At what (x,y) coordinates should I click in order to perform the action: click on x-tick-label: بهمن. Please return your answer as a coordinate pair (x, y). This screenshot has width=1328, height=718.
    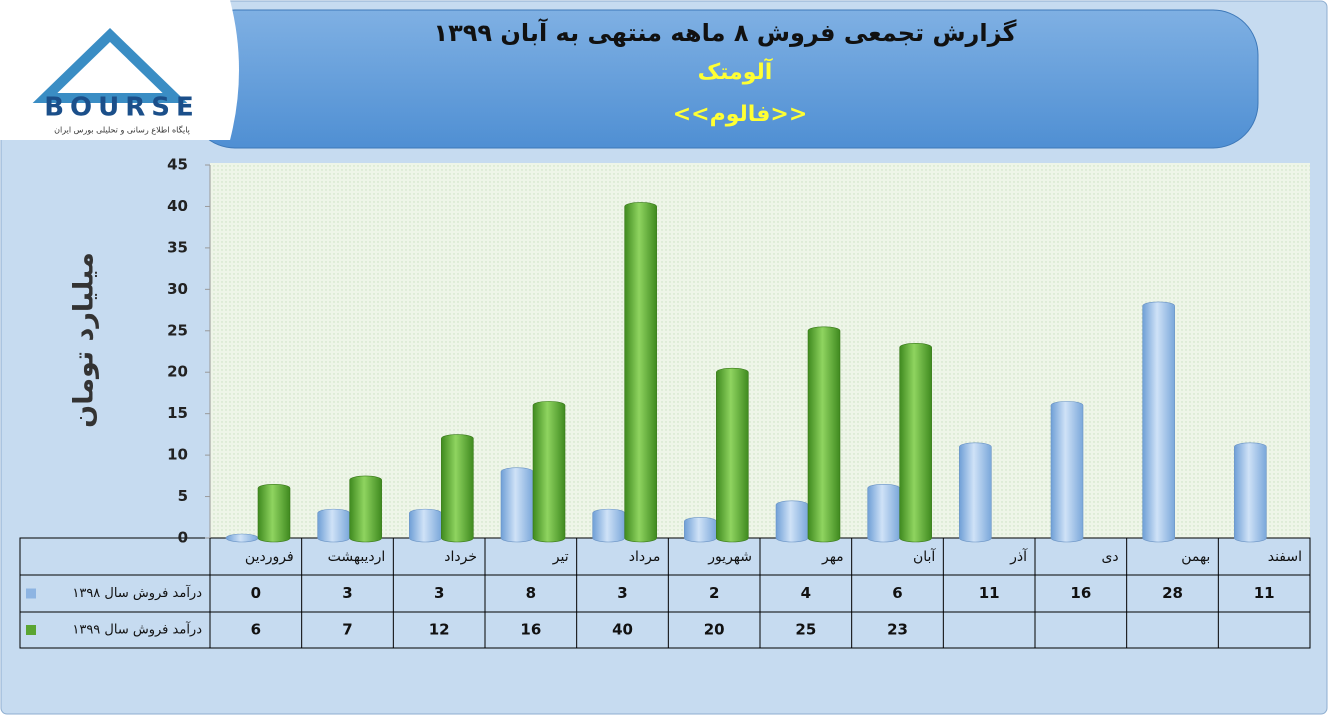
    Looking at the image, I should click on (1195, 557).